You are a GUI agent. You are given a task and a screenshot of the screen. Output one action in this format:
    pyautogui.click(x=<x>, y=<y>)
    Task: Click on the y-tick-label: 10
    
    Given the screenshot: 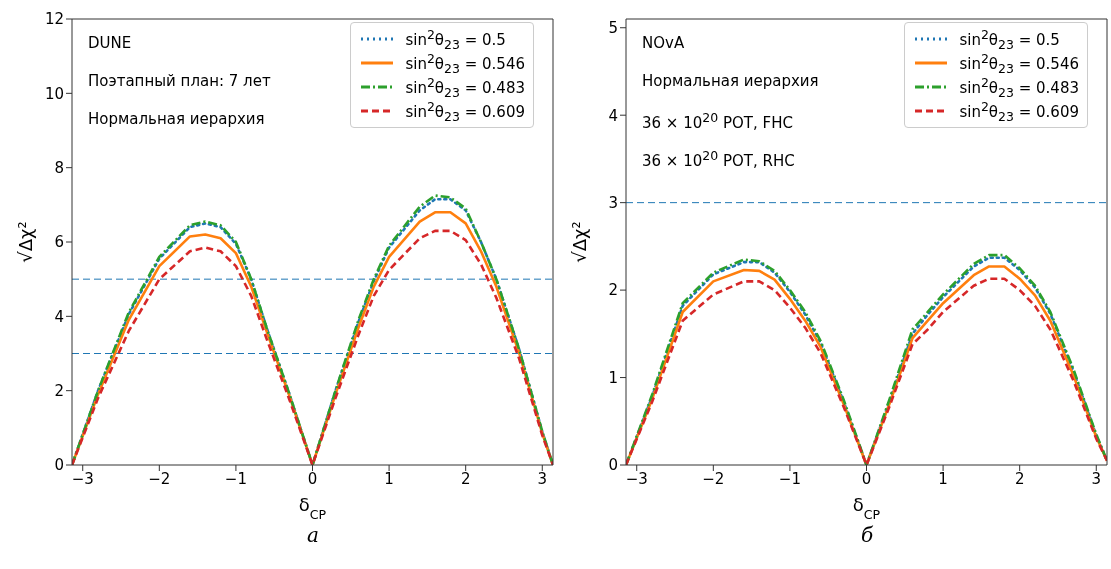 What is the action you would take?
    pyautogui.click(x=54, y=93)
    